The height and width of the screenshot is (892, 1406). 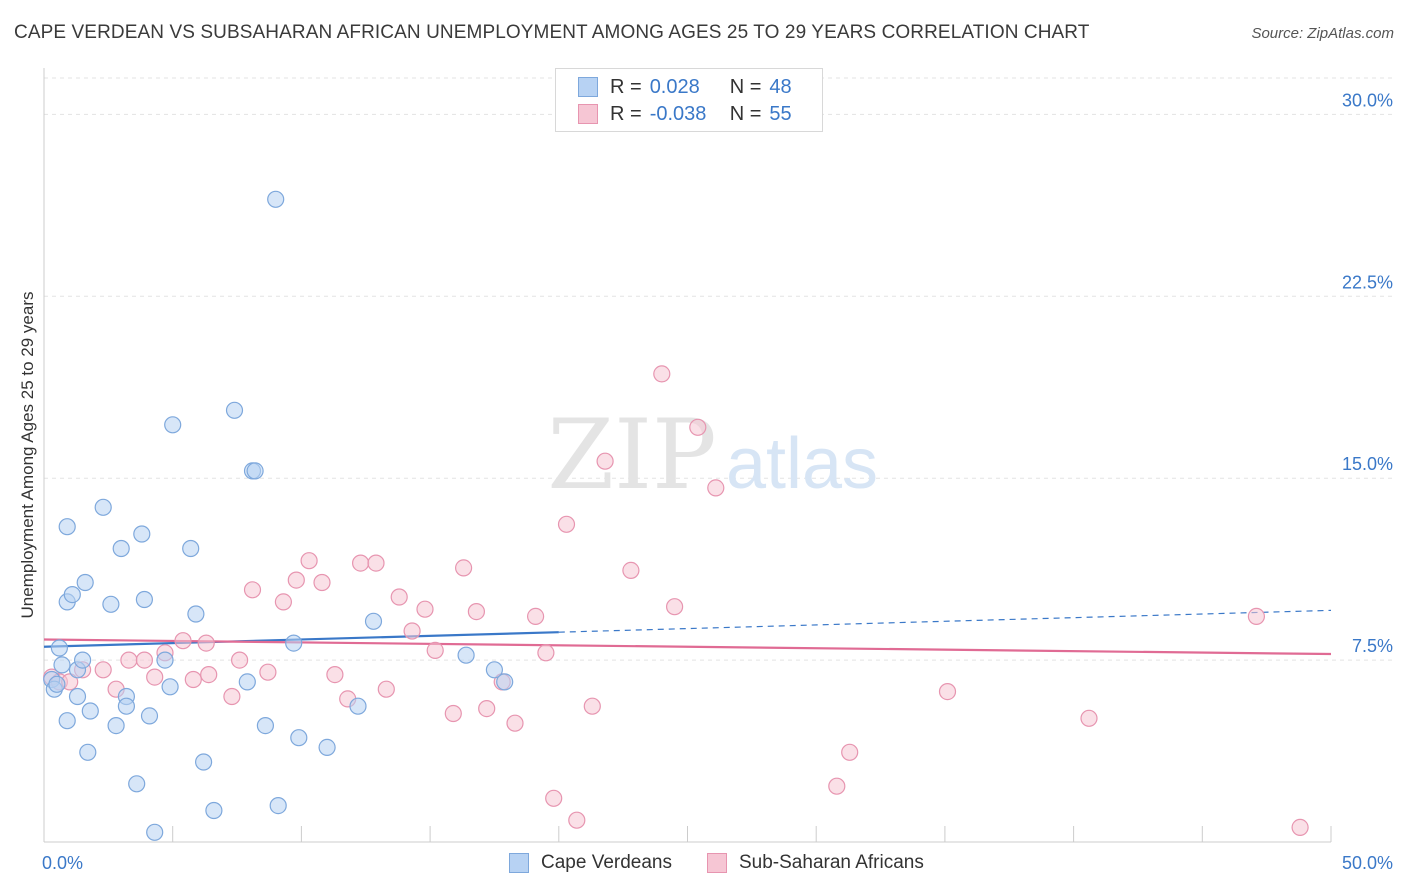 What do you see at coordinates (831, 862) in the screenshot?
I see `legend-label: Sub-Saharan Africans` at bounding box center [831, 862].